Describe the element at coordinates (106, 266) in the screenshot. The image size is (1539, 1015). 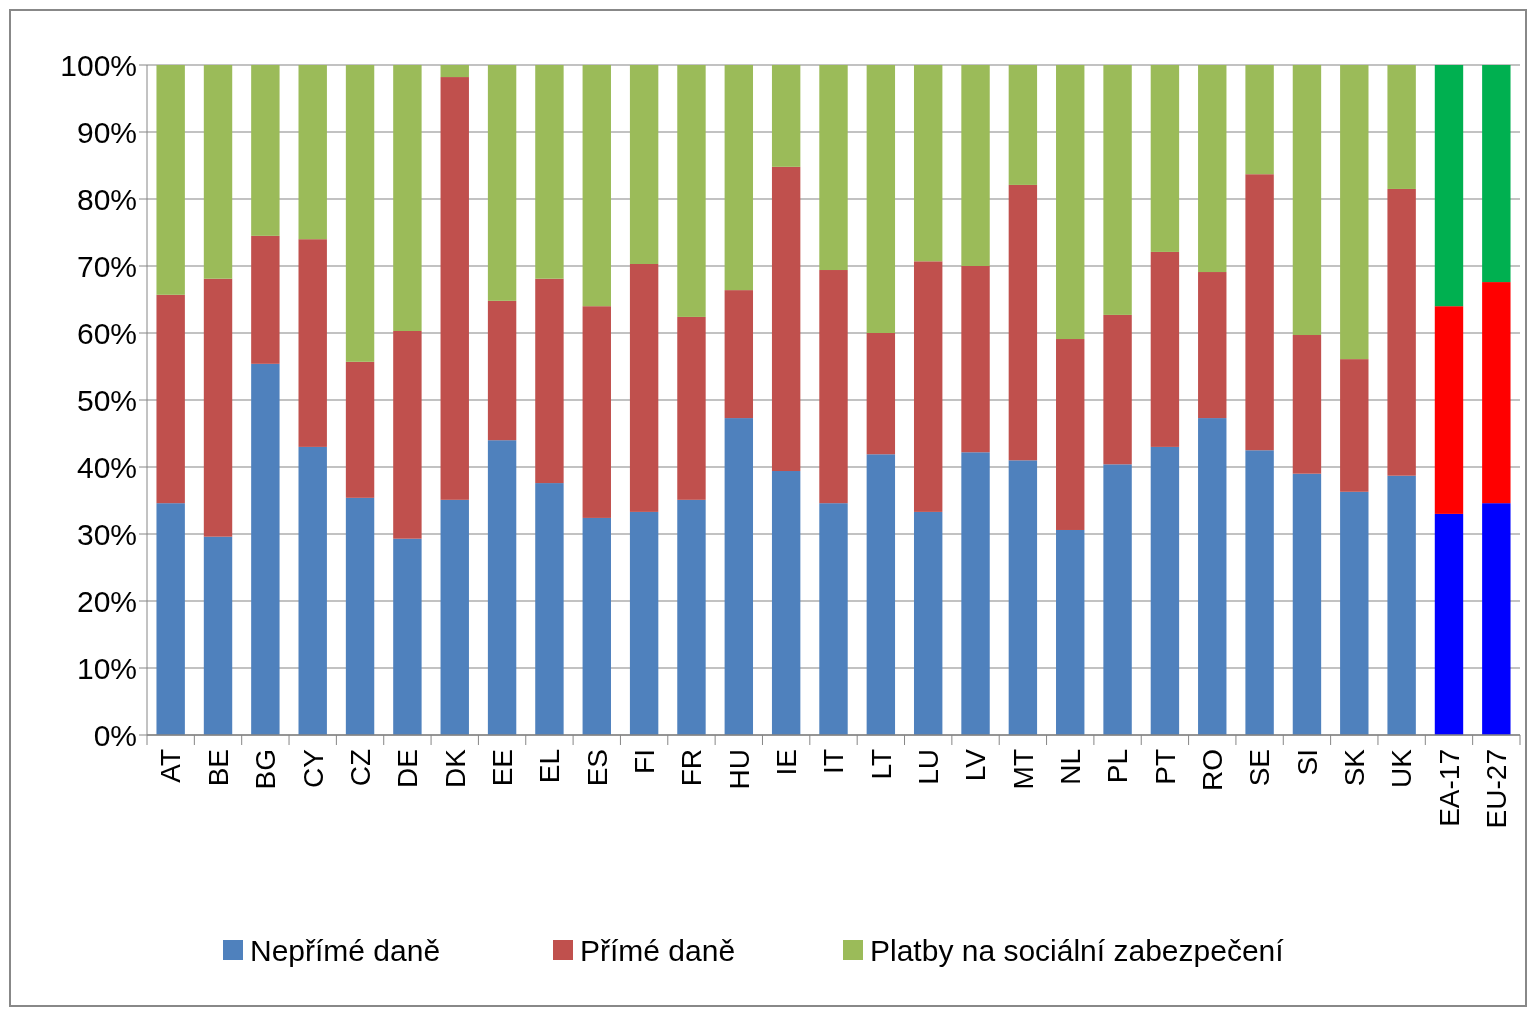
I see `y-tick-label: 70%` at that location.